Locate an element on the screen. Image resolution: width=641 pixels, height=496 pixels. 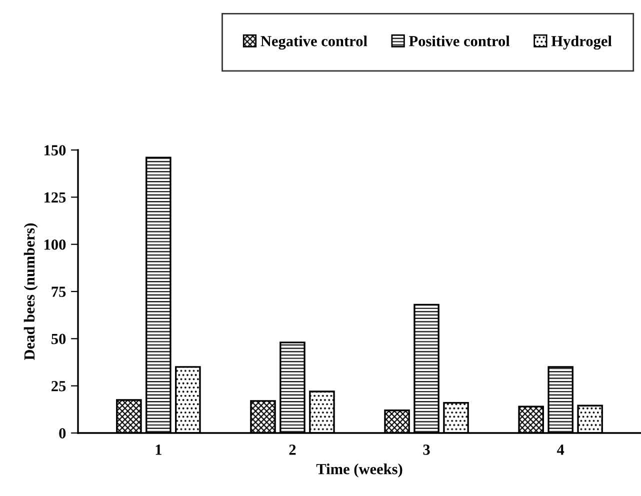
x-tick-label: 3 is located at coordinates (426, 449).